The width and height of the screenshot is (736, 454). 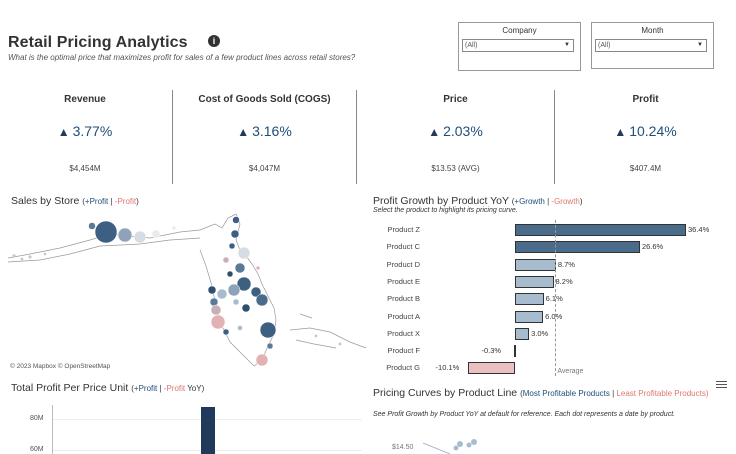 I want to click on month-select: (All) ▼, so click(x=651, y=45).